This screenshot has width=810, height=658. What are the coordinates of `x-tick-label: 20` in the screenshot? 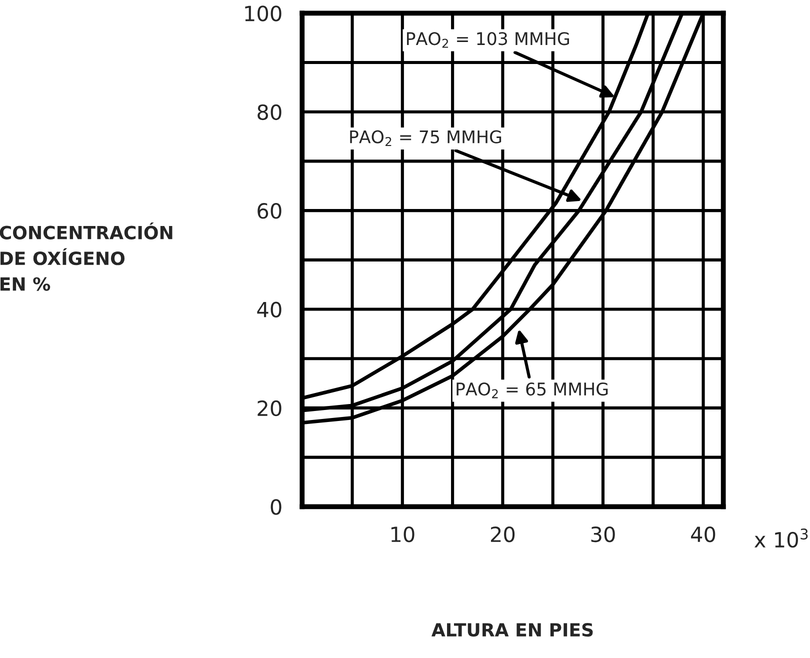 It's located at (502, 534).